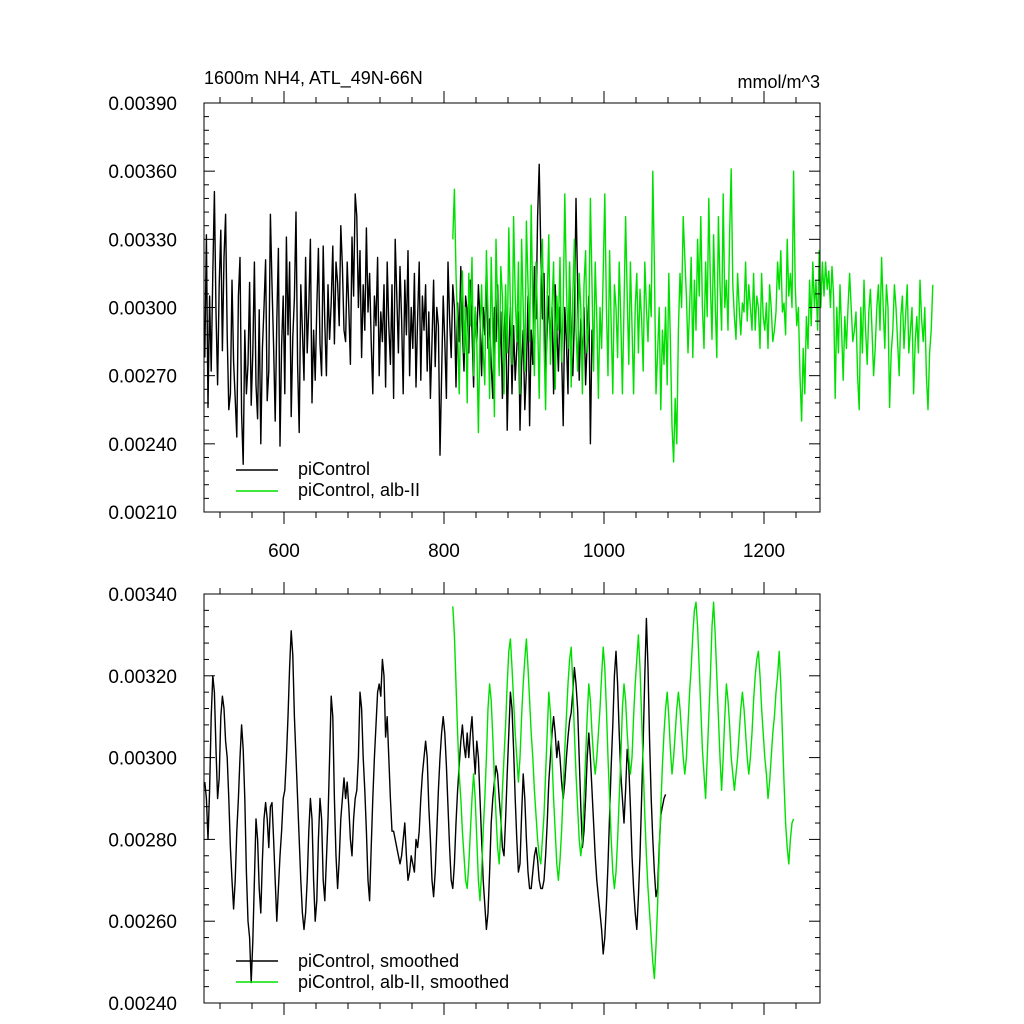 The height and width of the screenshot is (1024, 1024). I want to click on bottom-y-tick-label: 0.00320, so click(142, 677).